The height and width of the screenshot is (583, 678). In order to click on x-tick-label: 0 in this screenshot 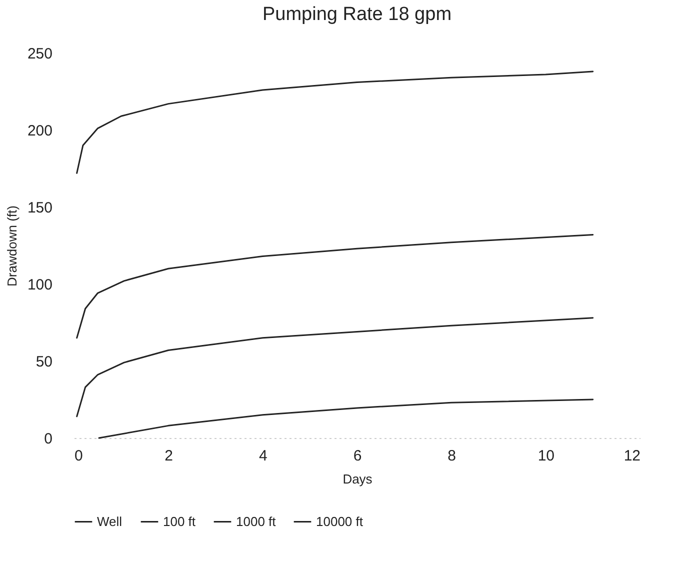, I will do `click(78, 456)`.